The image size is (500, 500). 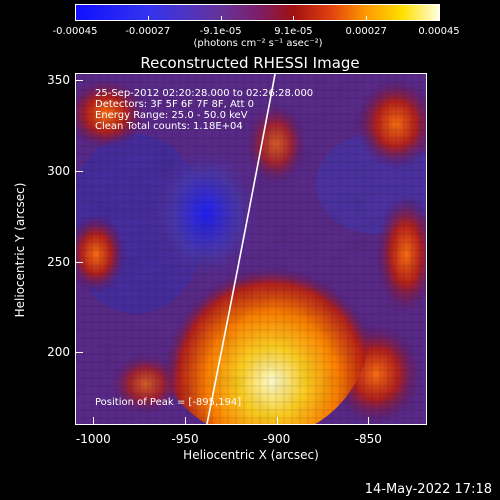 I want to click on colorbar-tick-label: -0.00045, so click(x=75, y=31).